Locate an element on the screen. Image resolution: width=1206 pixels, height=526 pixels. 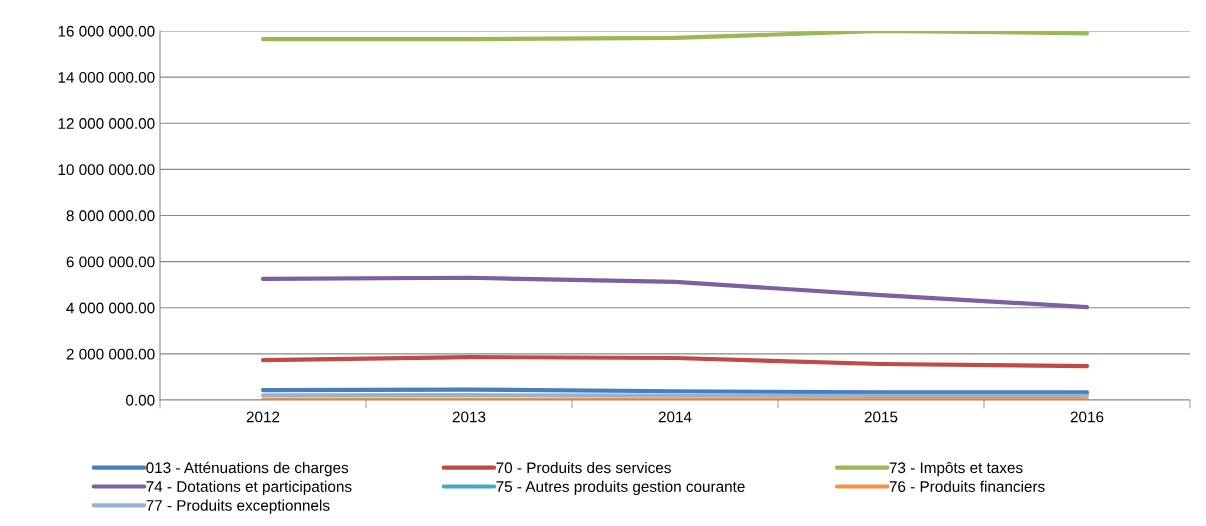
legend-label: 73 - Impôts et taxes is located at coordinates (956, 469).